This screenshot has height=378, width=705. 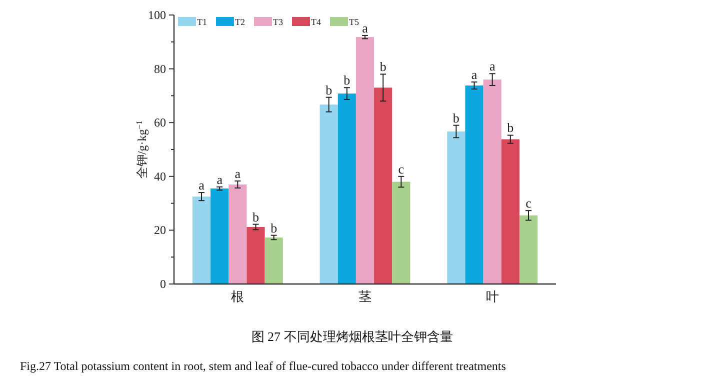 I want to click on y-tick-label: 100, so click(x=157, y=15).